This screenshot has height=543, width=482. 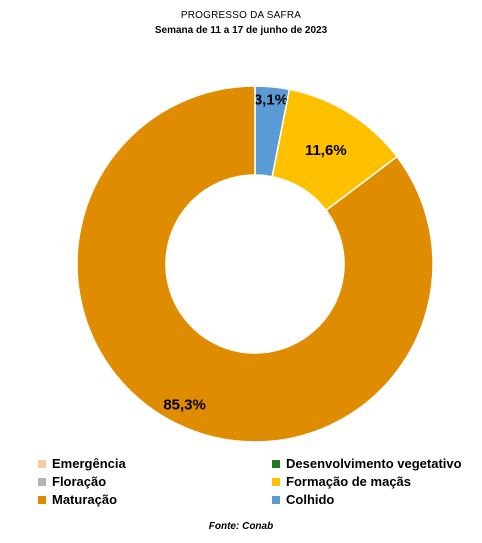 I want to click on legend-label: Colhido, so click(x=310, y=499).